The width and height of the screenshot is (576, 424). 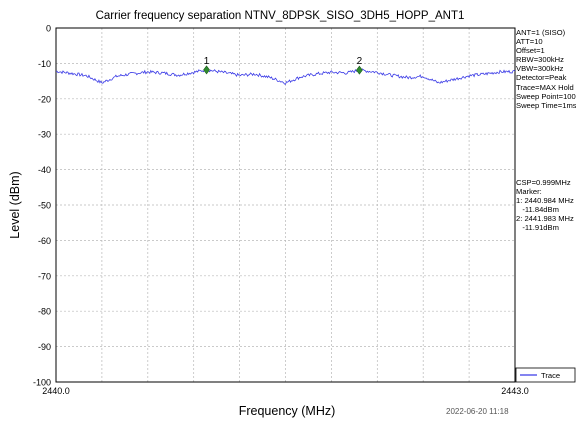 I want to click on x-axis-label: Frequency (MHz), so click(x=287, y=411).